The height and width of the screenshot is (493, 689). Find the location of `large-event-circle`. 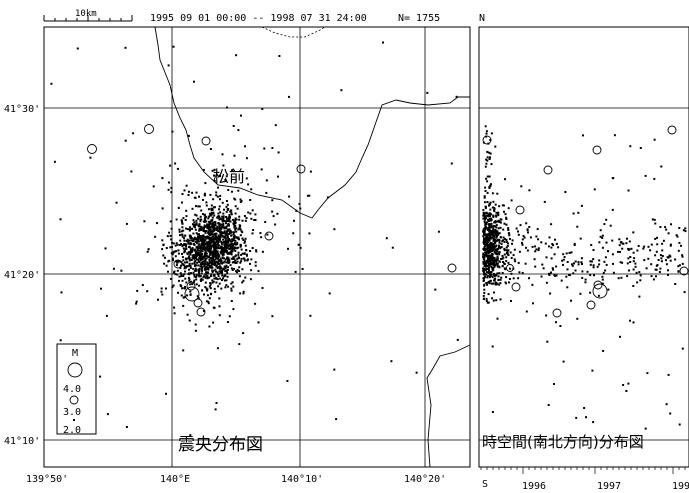

large-event-circle is located at coordinates (269, 236).